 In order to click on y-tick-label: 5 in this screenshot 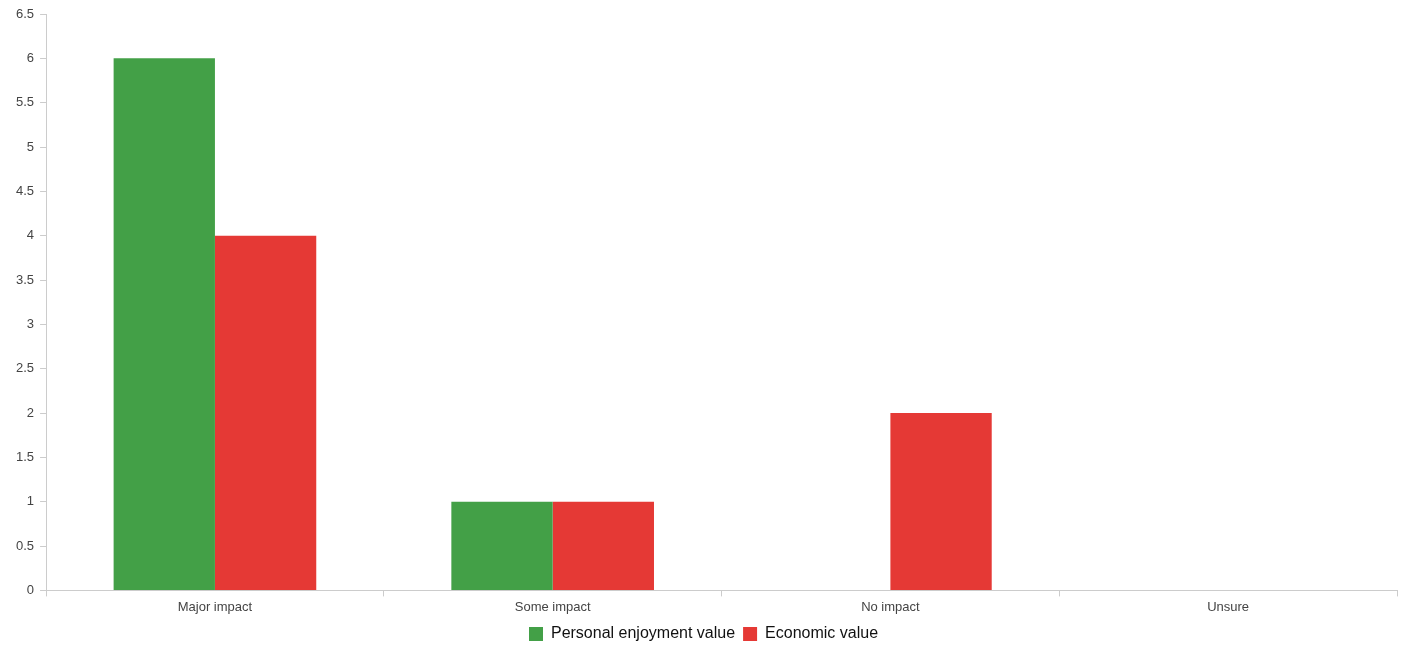, I will do `click(30, 146)`.